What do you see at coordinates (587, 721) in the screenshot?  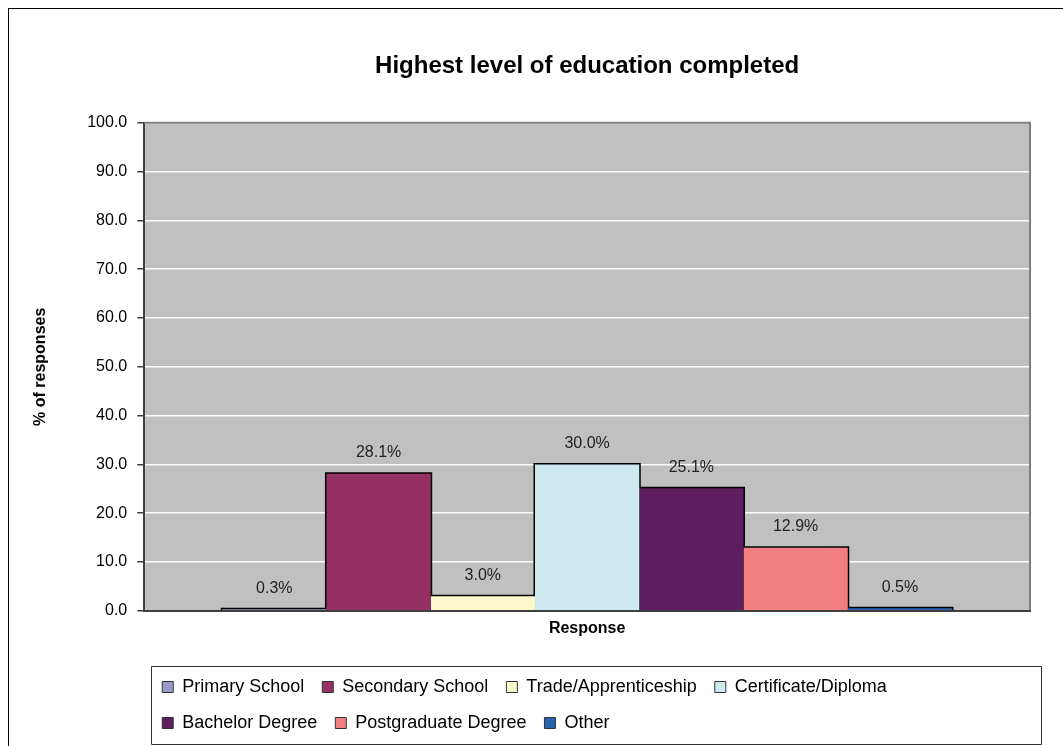 I see `legend-label: Other` at bounding box center [587, 721].